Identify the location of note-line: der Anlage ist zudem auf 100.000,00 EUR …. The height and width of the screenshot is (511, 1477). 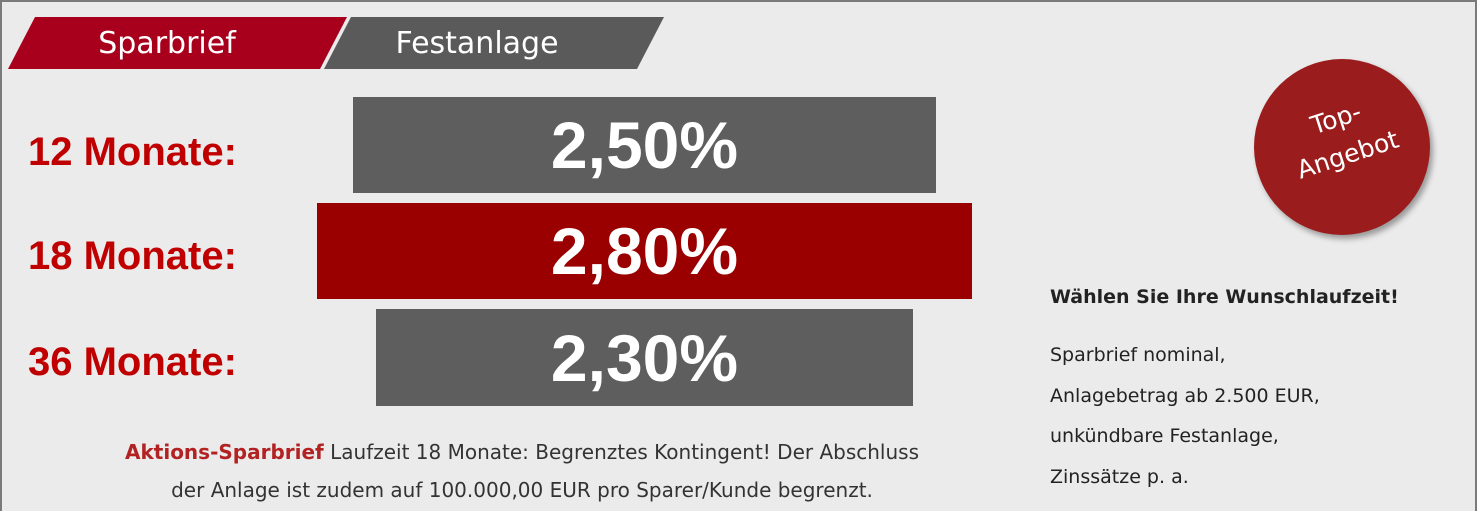
(522, 490).